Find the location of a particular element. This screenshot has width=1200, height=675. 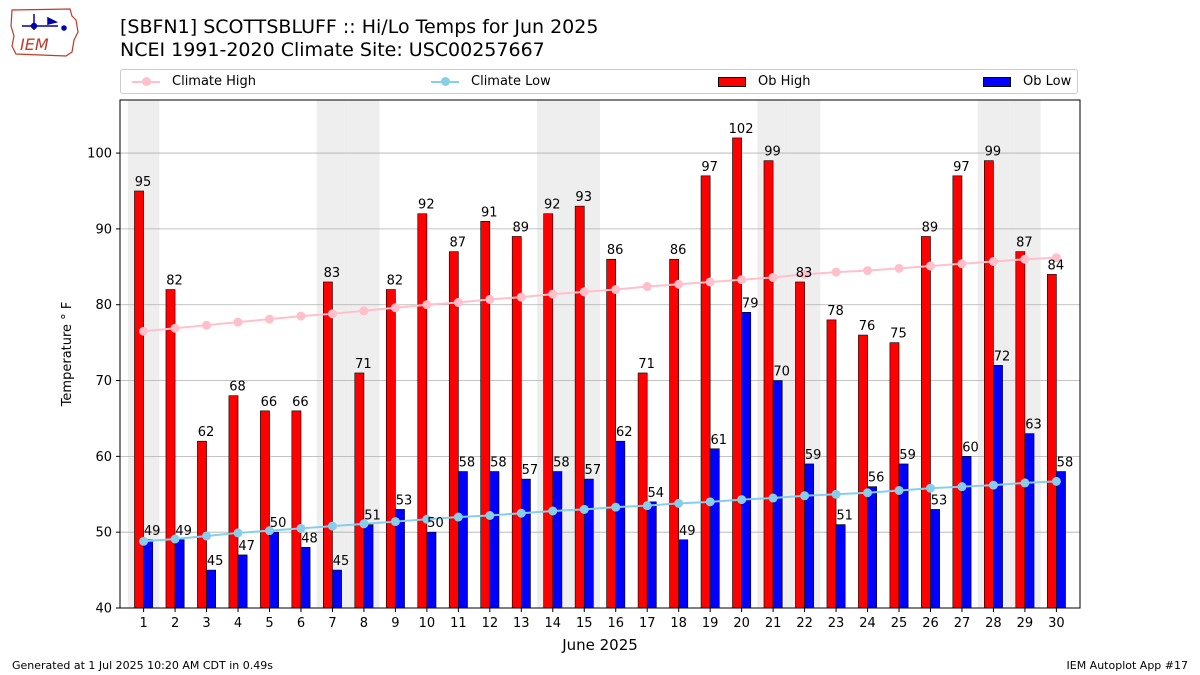

ob-low-value-label: 70 is located at coordinates (781, 372).